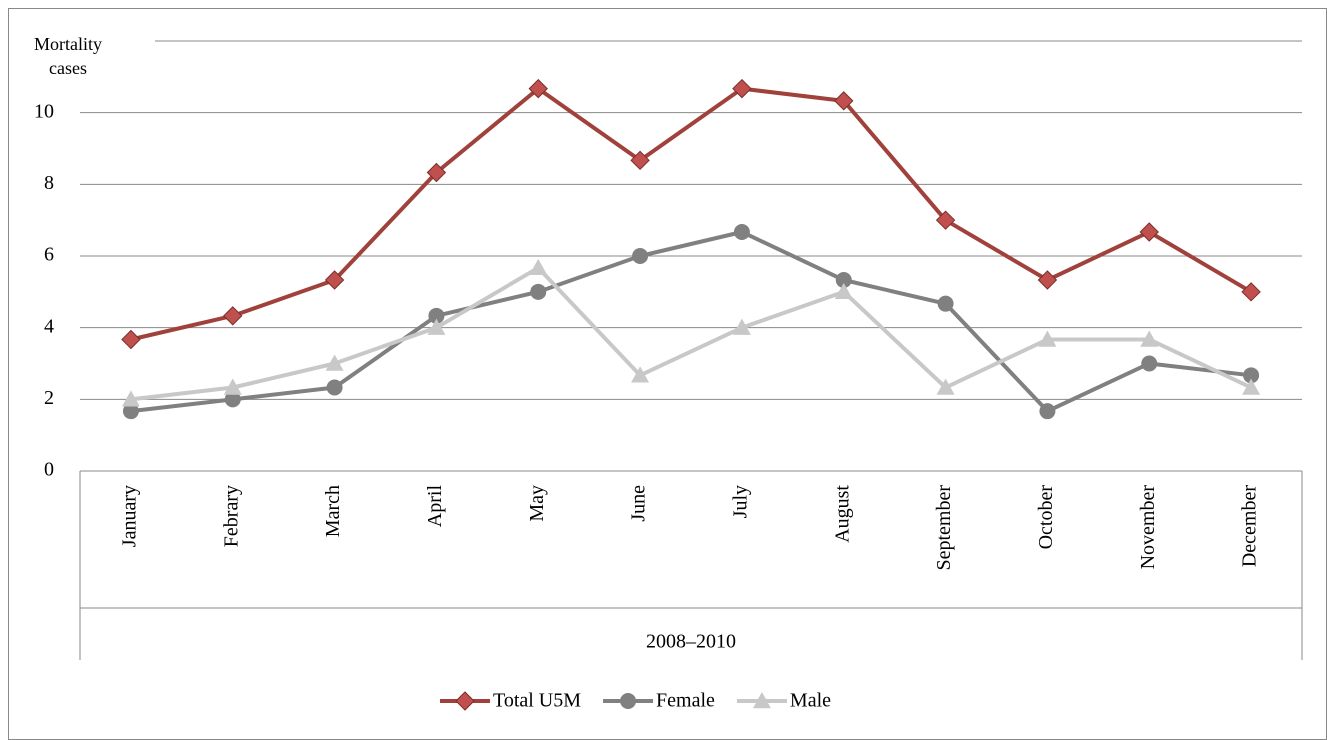  I want to click on x-group-label: 2008–2010, so click(691, 642).